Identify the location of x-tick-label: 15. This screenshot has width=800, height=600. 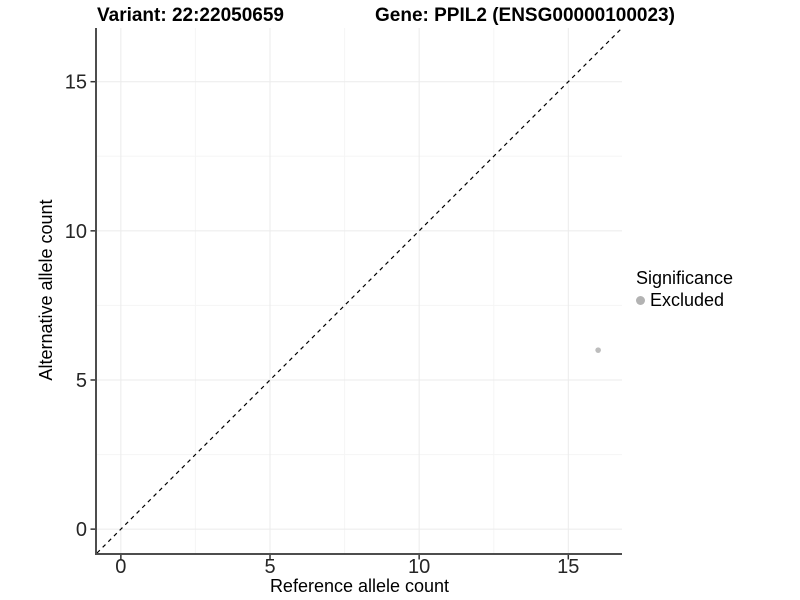
(568, 567).